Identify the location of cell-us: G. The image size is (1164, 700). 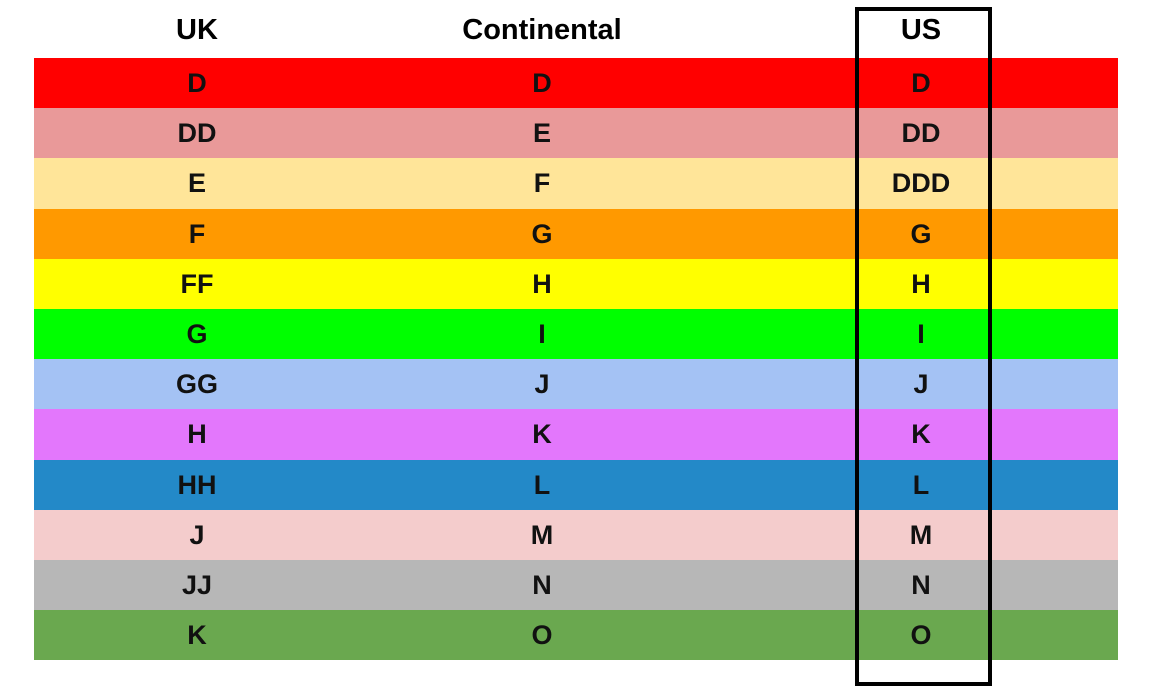
(921, 233).